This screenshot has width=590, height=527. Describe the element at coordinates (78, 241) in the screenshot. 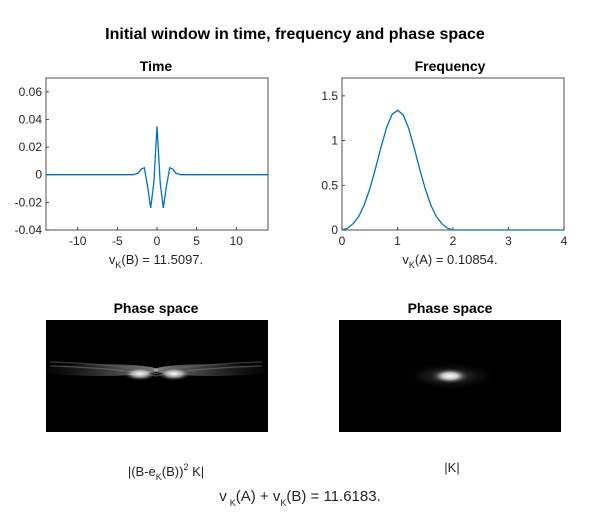

I see `time-x-tick-label: -10` at that location.